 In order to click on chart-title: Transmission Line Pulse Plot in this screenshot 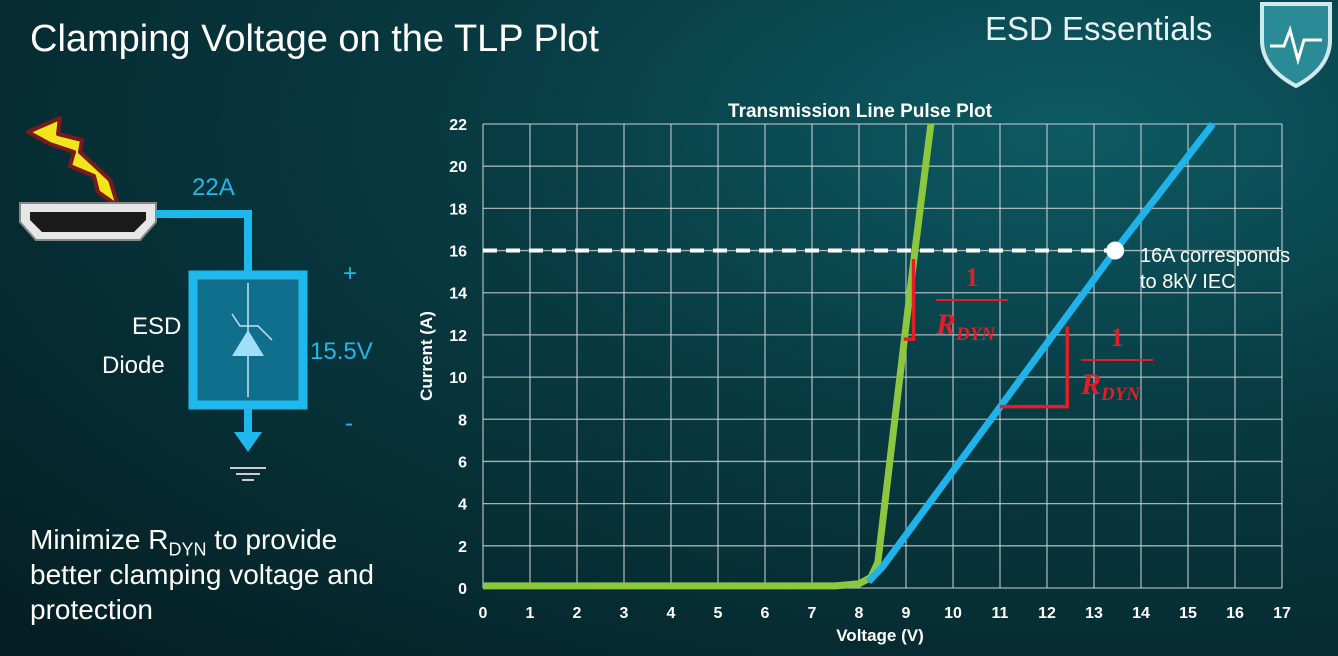, I will do `click(860, 111)`.